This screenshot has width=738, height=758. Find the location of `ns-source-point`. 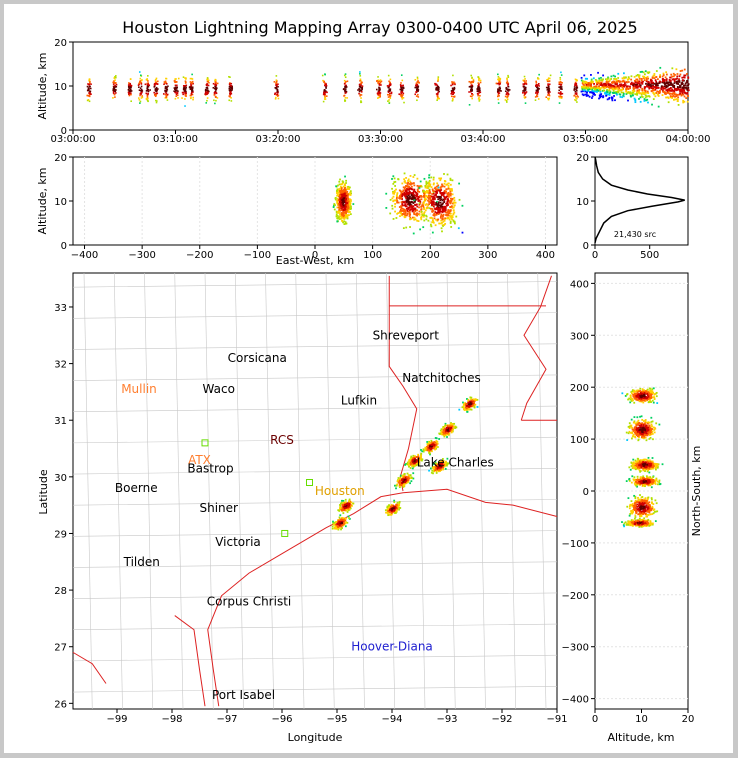

ns-source-point is located at coordinates (648, 393).